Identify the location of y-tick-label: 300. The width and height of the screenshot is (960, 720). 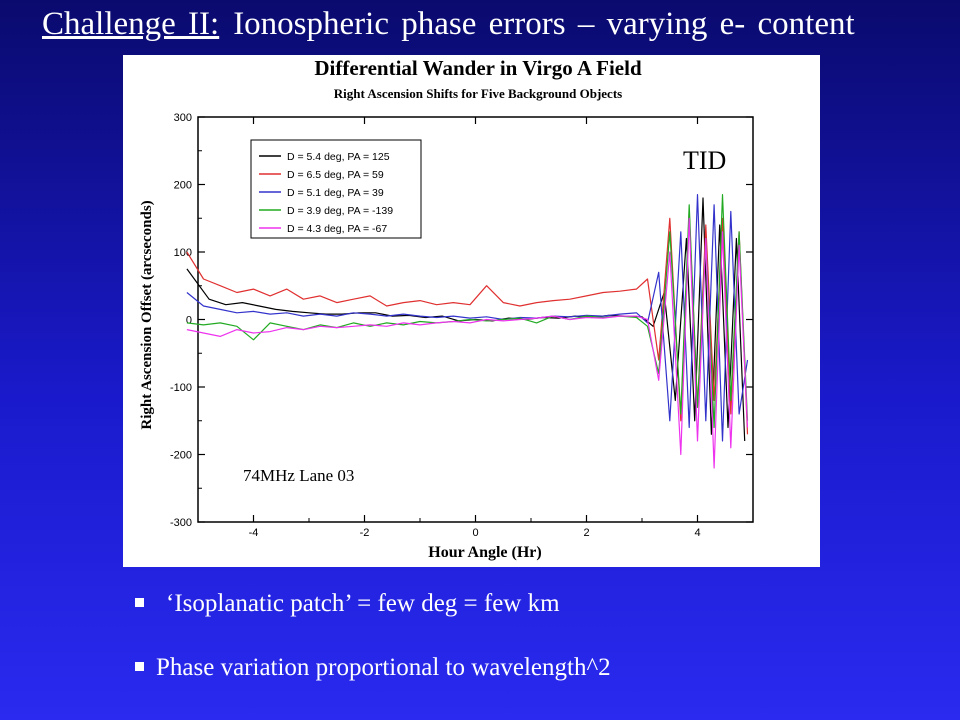
(183, 118).